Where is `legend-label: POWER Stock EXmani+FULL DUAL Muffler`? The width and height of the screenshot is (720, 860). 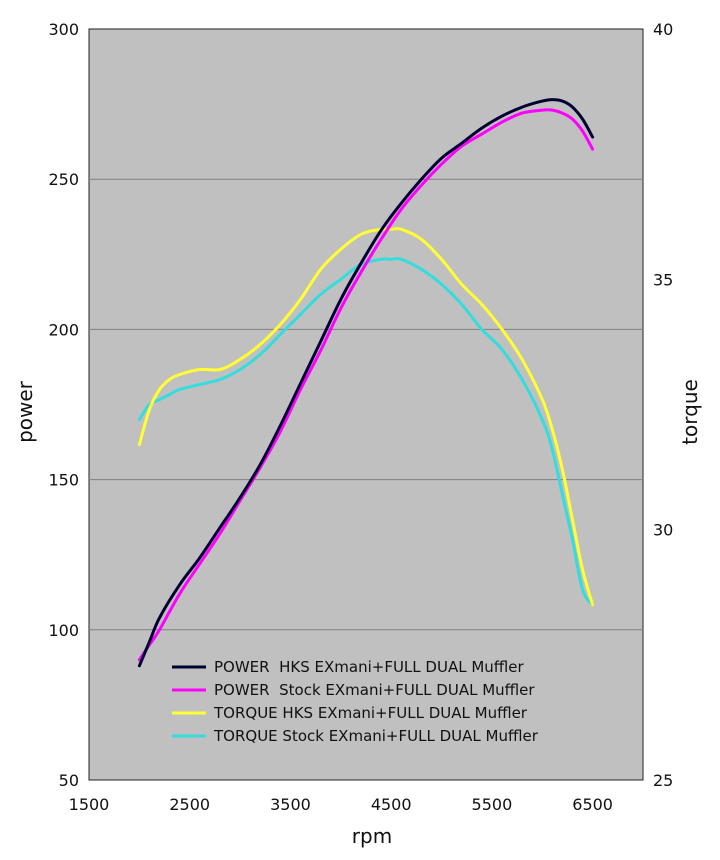 legend-label: POWER Stock EXmani+FULL DUAL Muffler is located at coordinates (374, 690).